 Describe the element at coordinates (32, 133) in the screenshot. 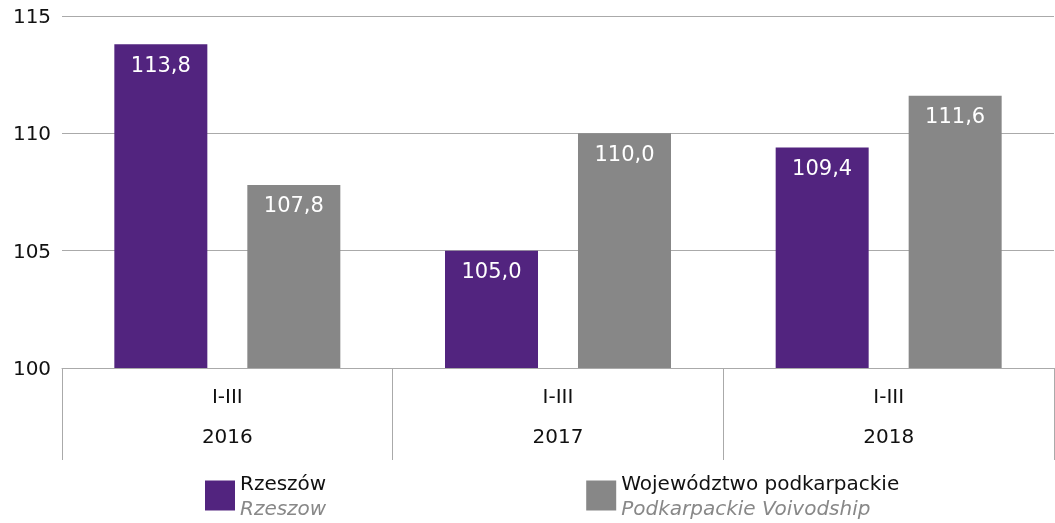

I see `y-tick-label: 110` at that location.